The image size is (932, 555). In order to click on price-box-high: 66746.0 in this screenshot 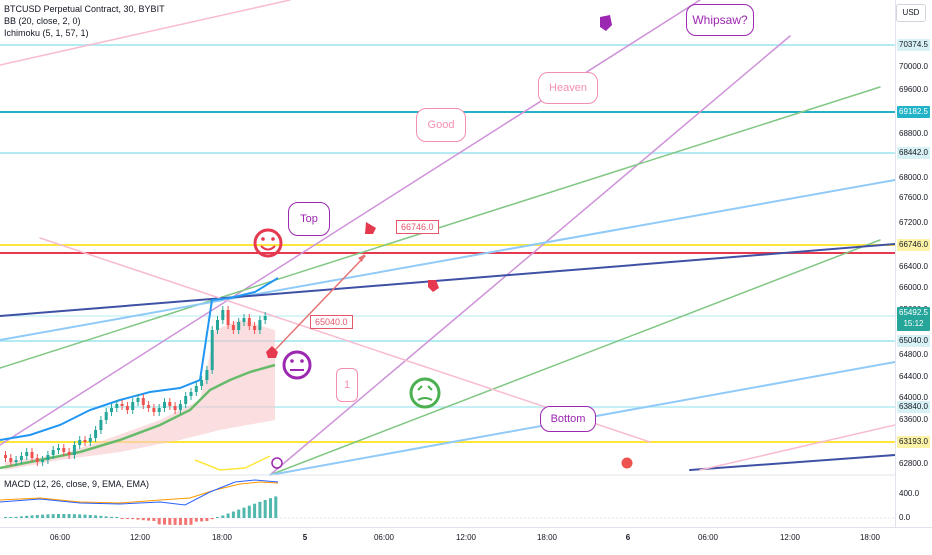, I will do `click(417, 227)`.